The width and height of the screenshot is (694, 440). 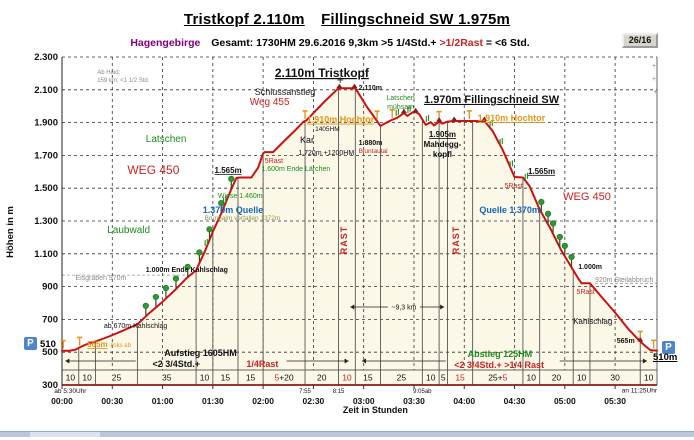 I want to click on svg-text: Höhen in m, so click(x=10, y=232).